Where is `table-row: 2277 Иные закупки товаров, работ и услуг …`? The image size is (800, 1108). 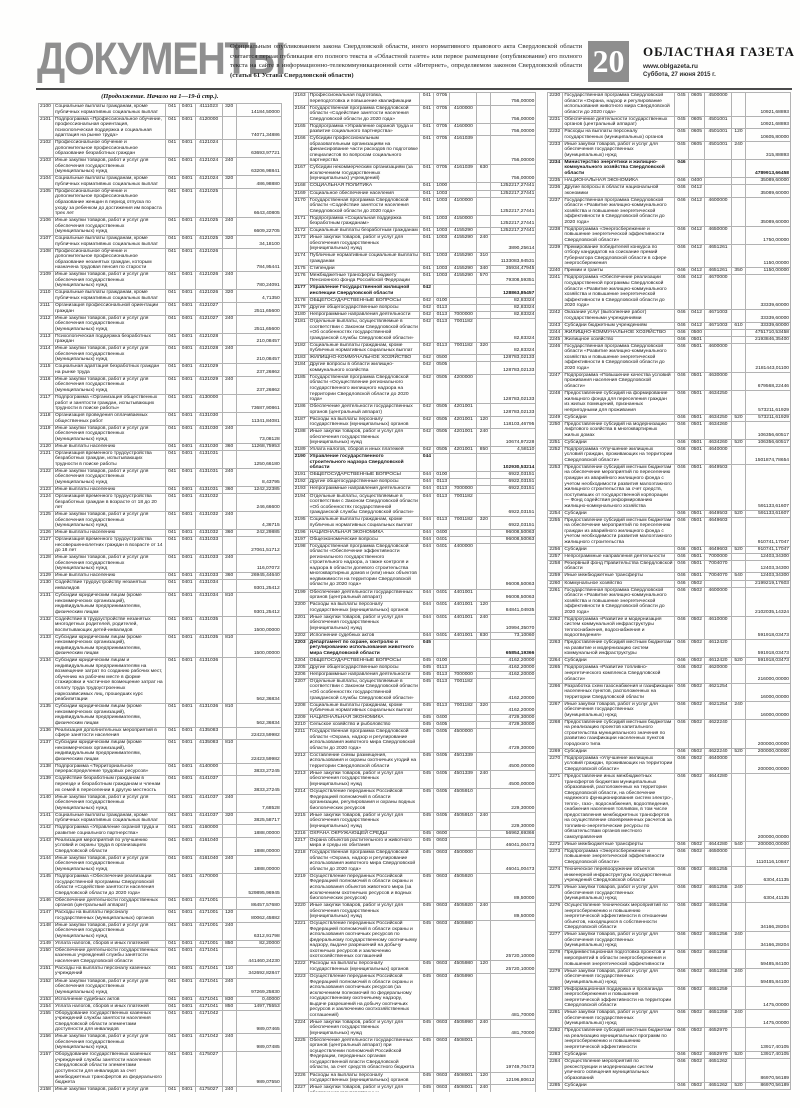
table-row: 2277 Иные закупки товаров, работ и услуг … is located at coordinates (669, 941).